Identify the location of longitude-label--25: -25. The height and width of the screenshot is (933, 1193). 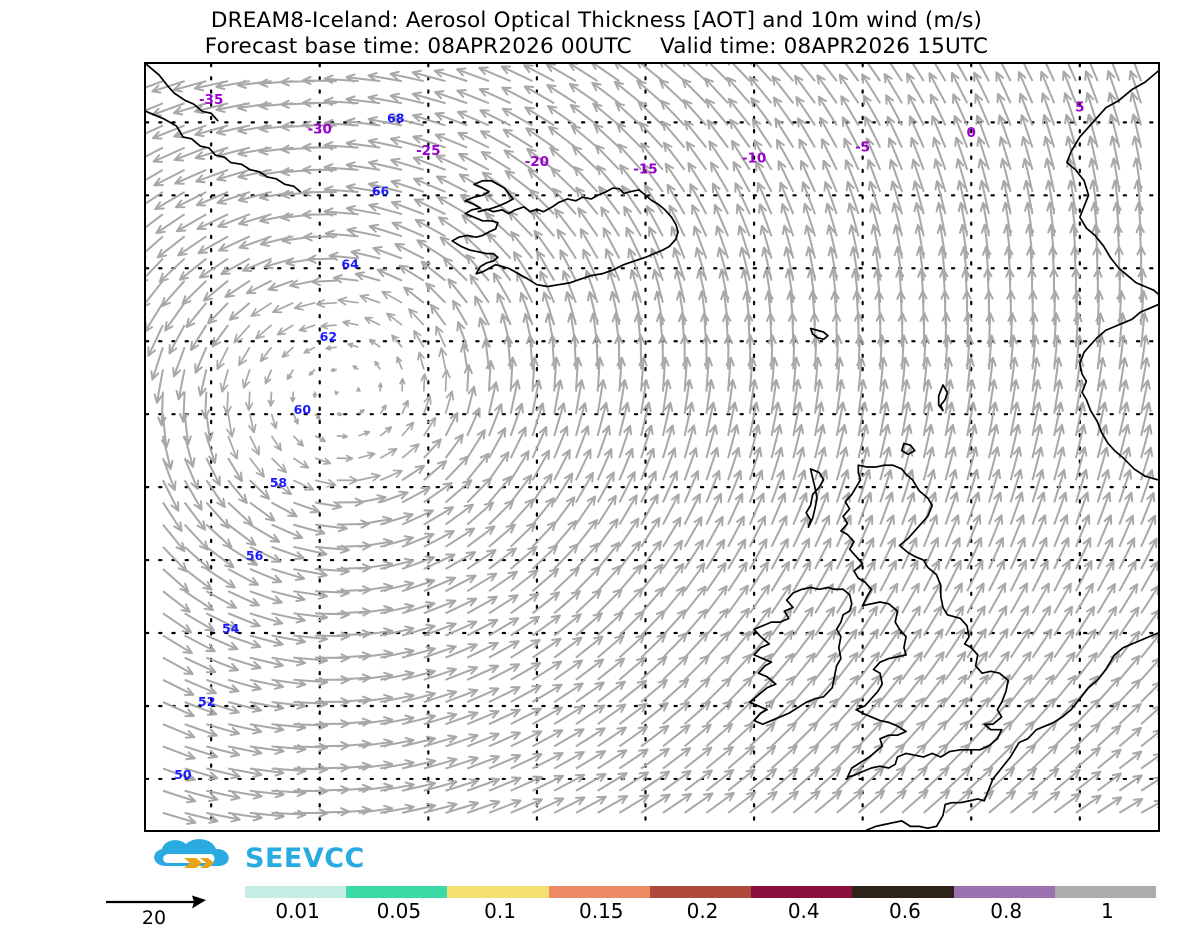
(428, 151).